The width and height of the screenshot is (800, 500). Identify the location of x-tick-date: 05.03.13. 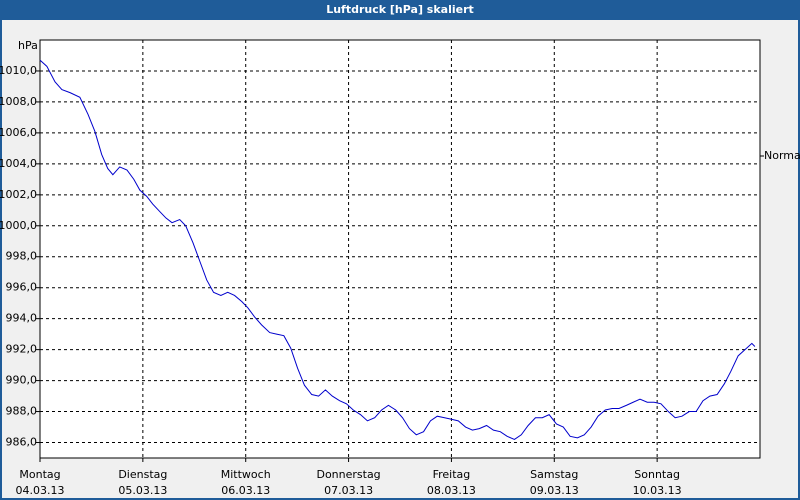
(142, 490).